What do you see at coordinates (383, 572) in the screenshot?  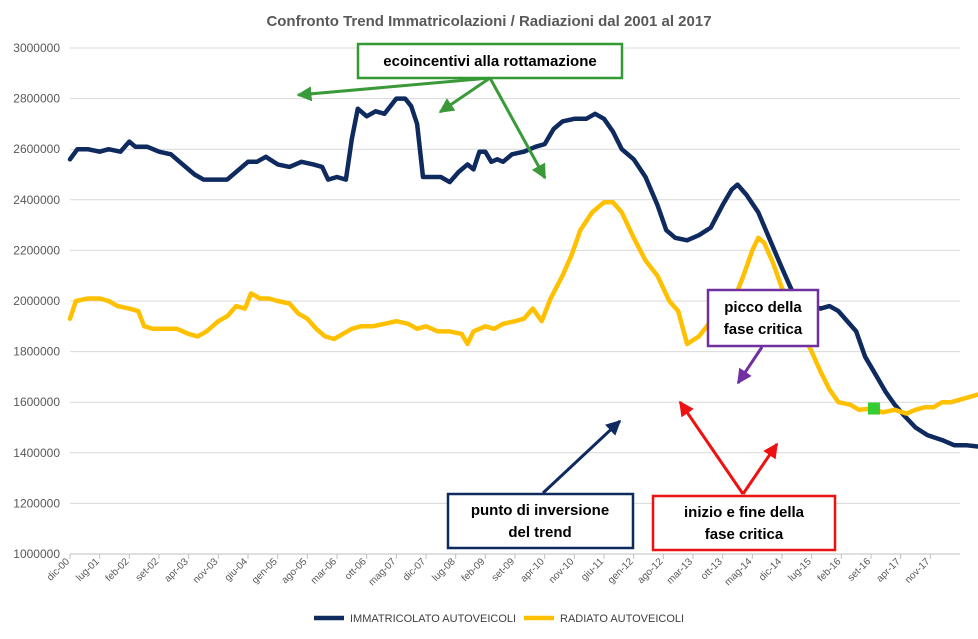 I see `x-tick-label: mag-07` at bounding box center [383, 572].